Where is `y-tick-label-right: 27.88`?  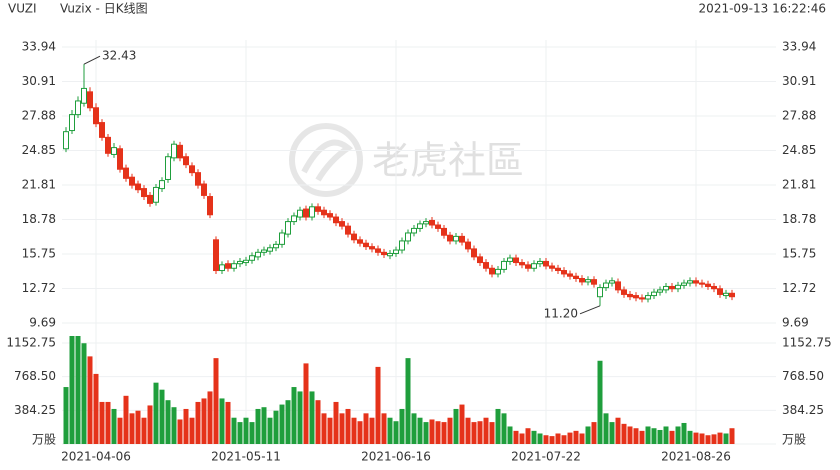 y-tick-label-right: 27.88 is located at coordinates (799, 115).